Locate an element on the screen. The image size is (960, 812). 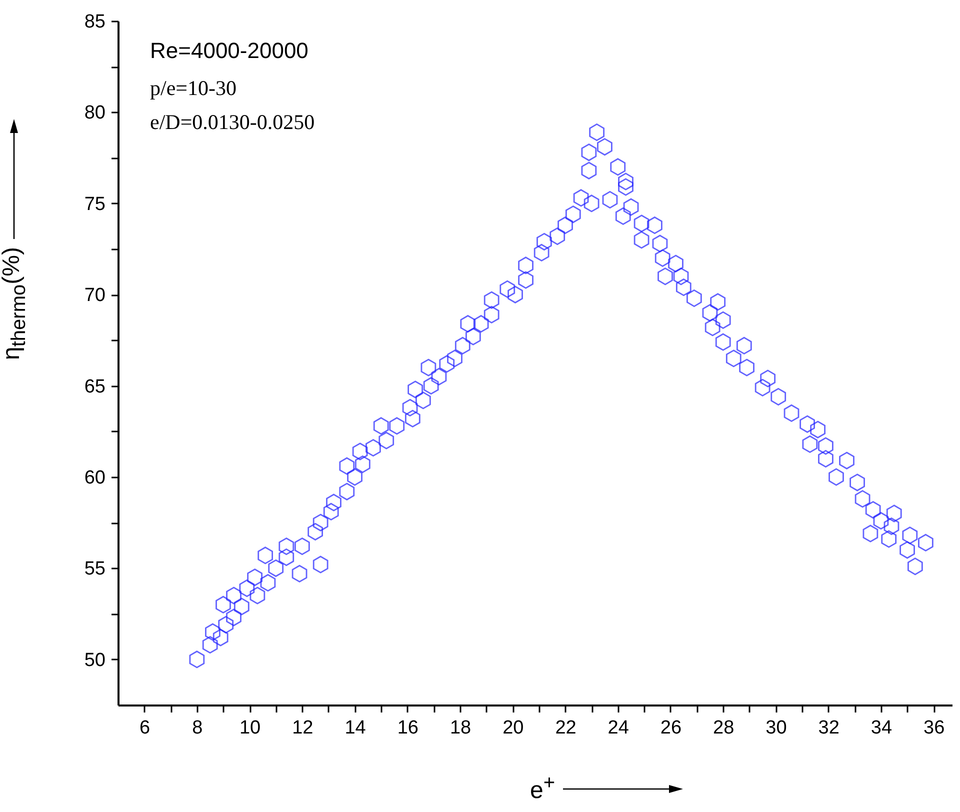
x-tick-label: 6 is located at coordinates (145, 728).